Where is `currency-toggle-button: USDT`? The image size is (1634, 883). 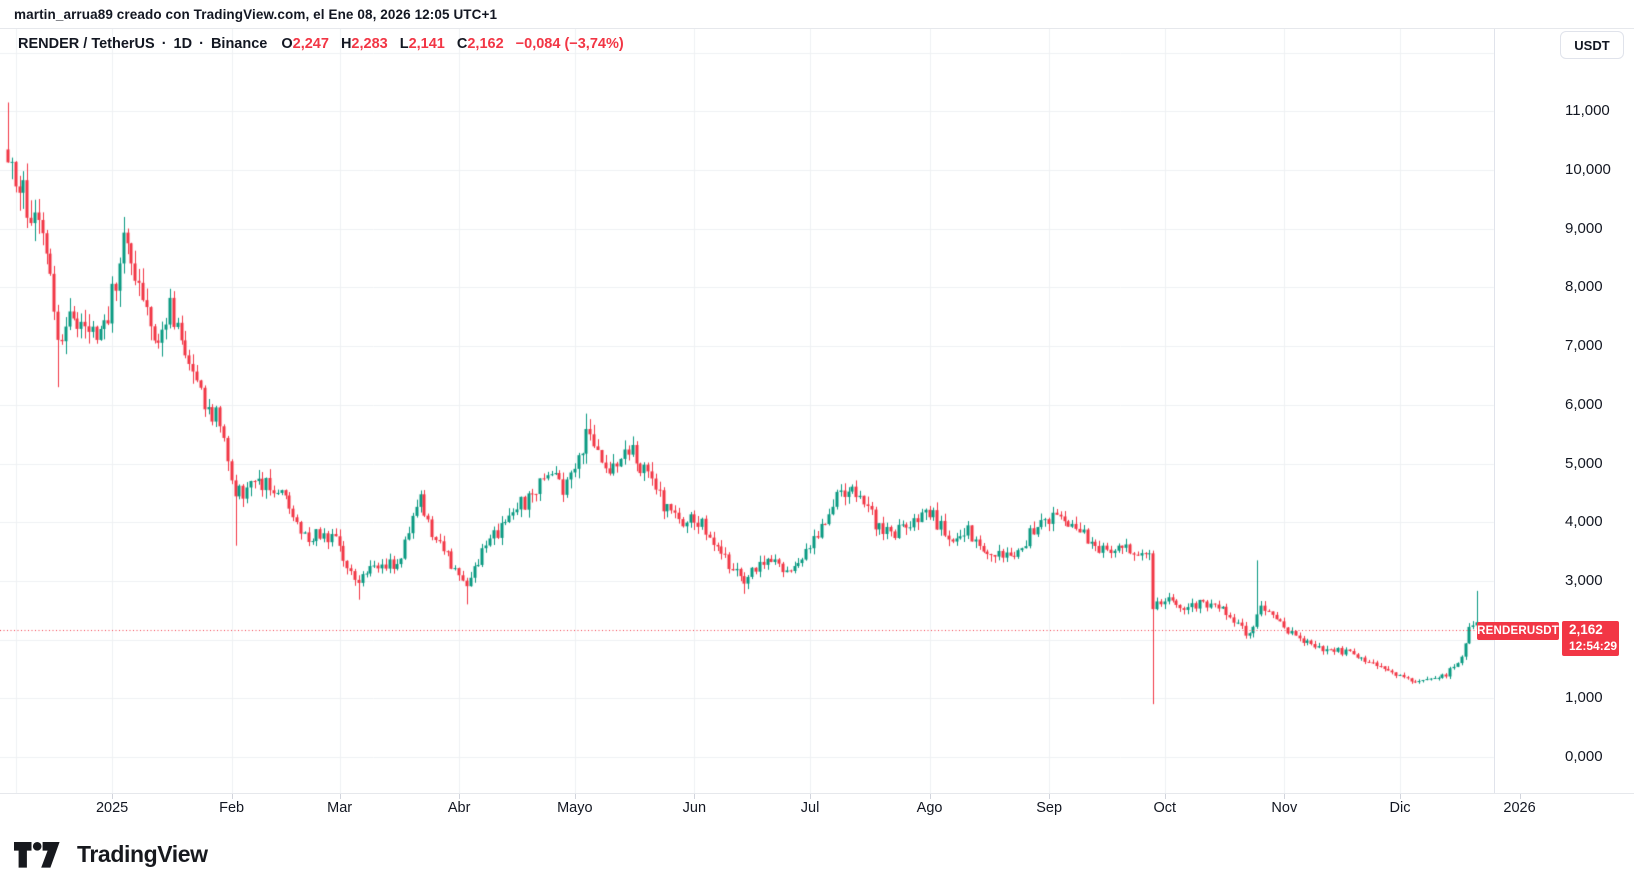
currency-toggle-button: USDT is located at coordinates (1592, 45).